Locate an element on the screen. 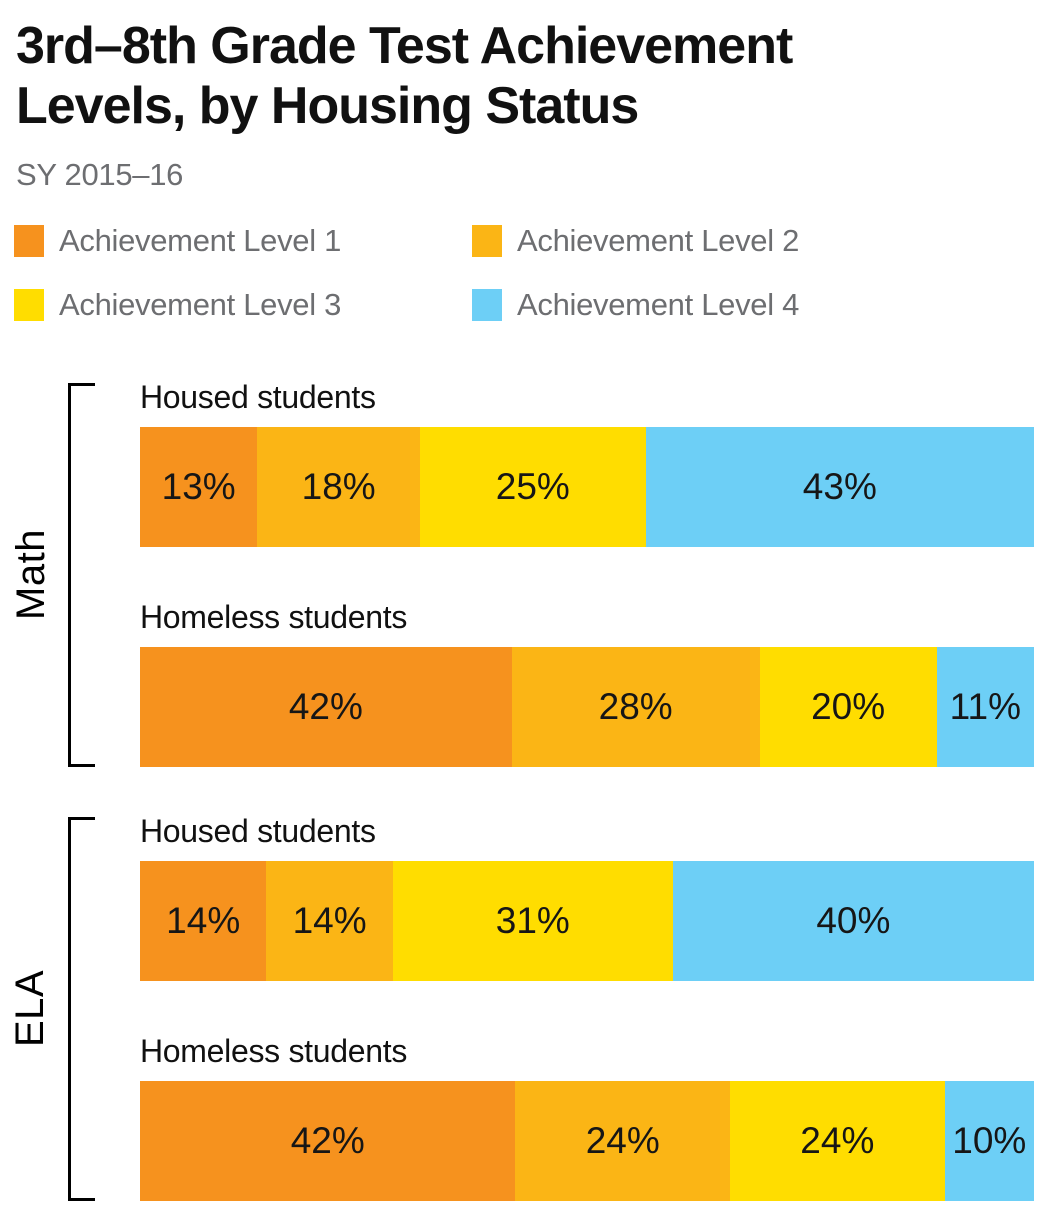  bar-segment-level-4: 10% is located at coordinates (989, 1141).